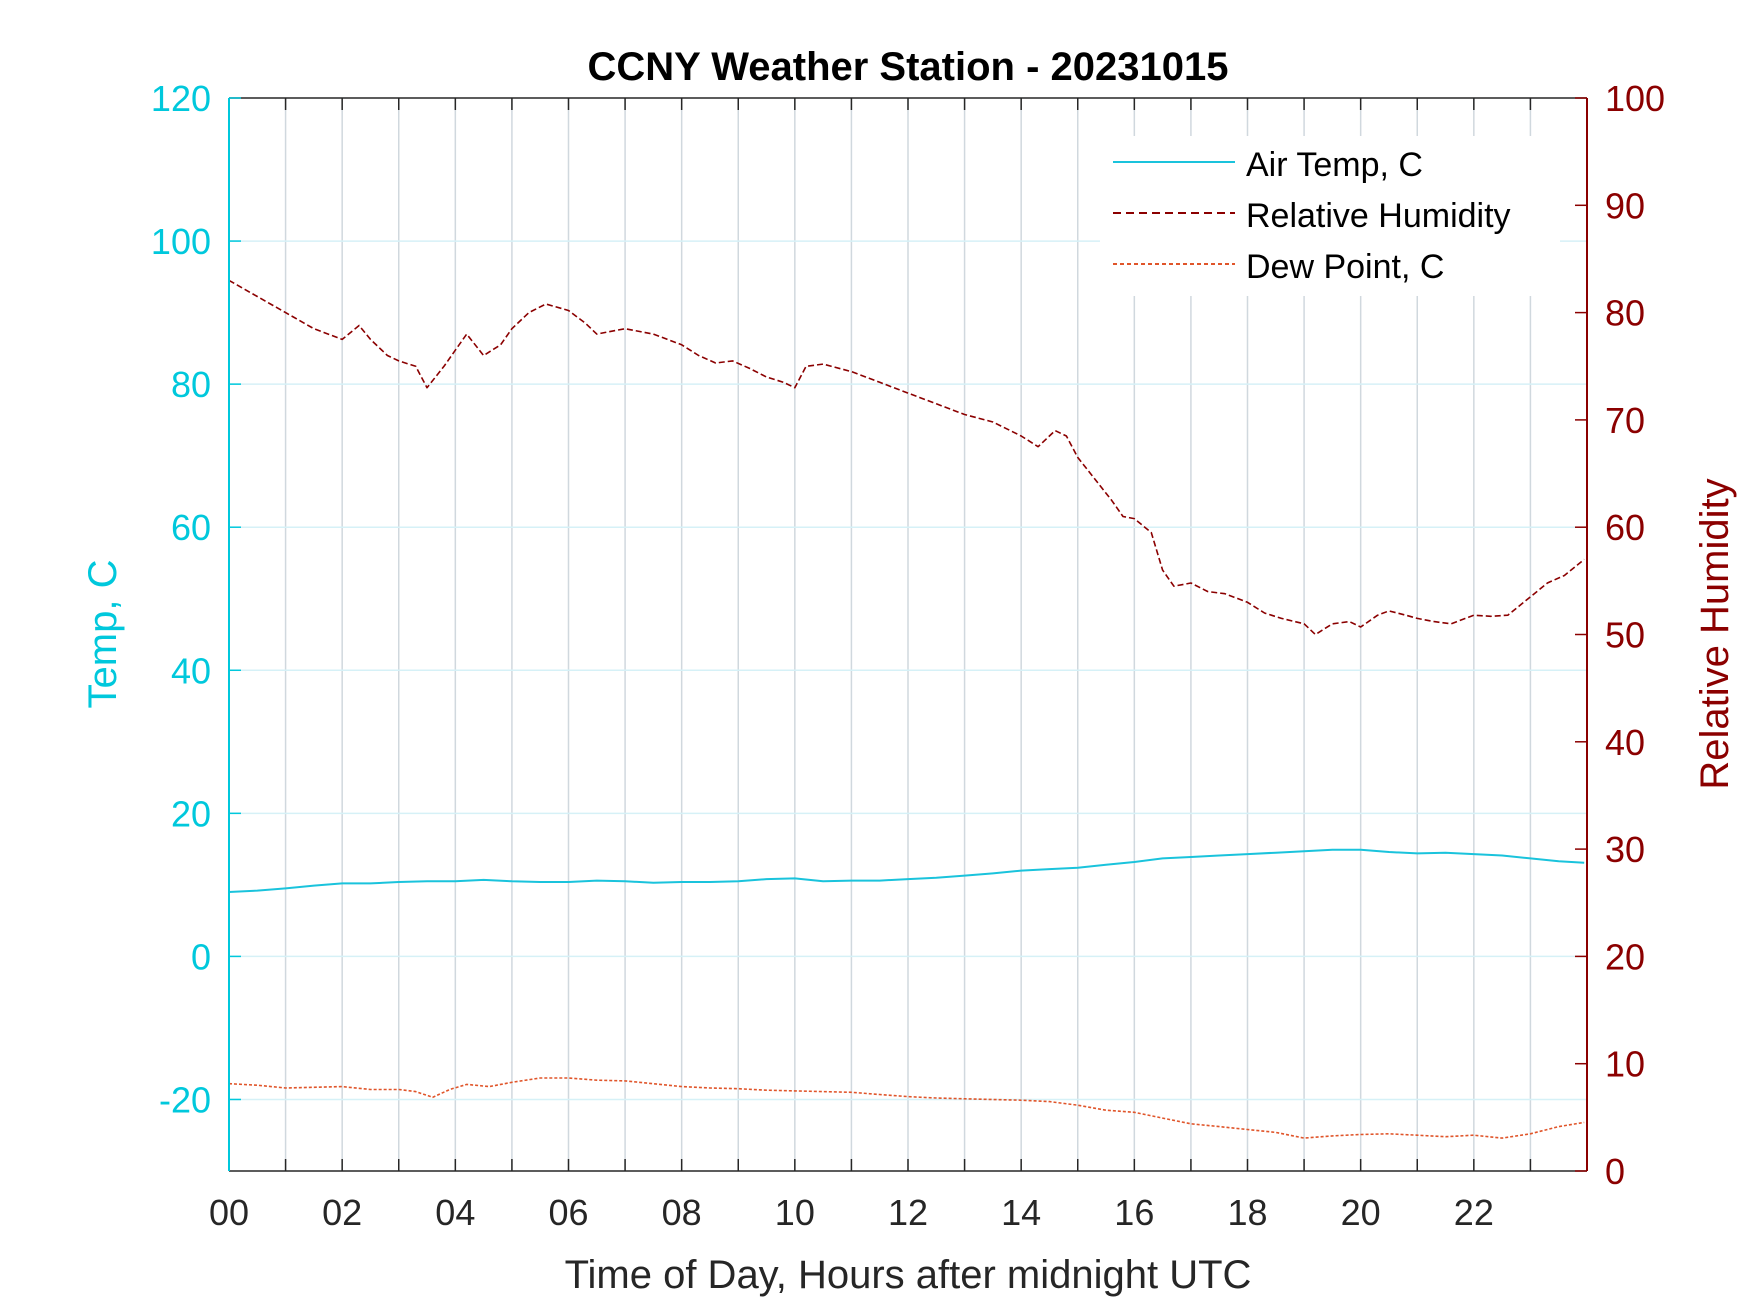  Describe the element at coordinates (1615, 1171) in the screenshot. I see `y-right-tick-label: 0` at that location.